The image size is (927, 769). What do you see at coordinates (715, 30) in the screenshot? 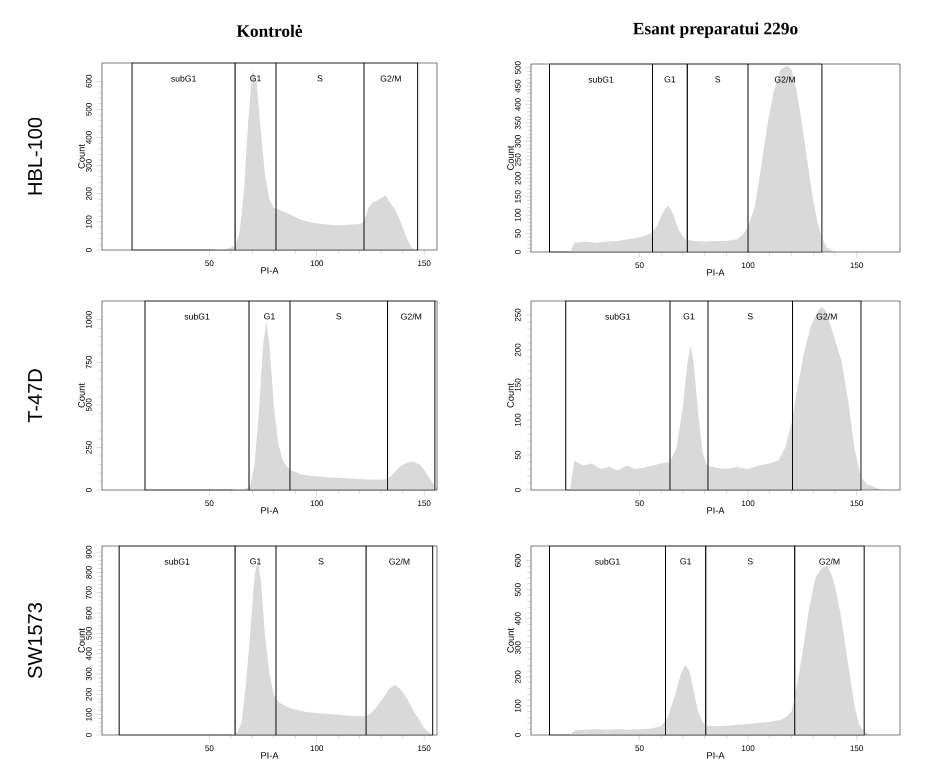
I see `chart-title: Esant preparatui 229o` at bounding box center [715, 30].